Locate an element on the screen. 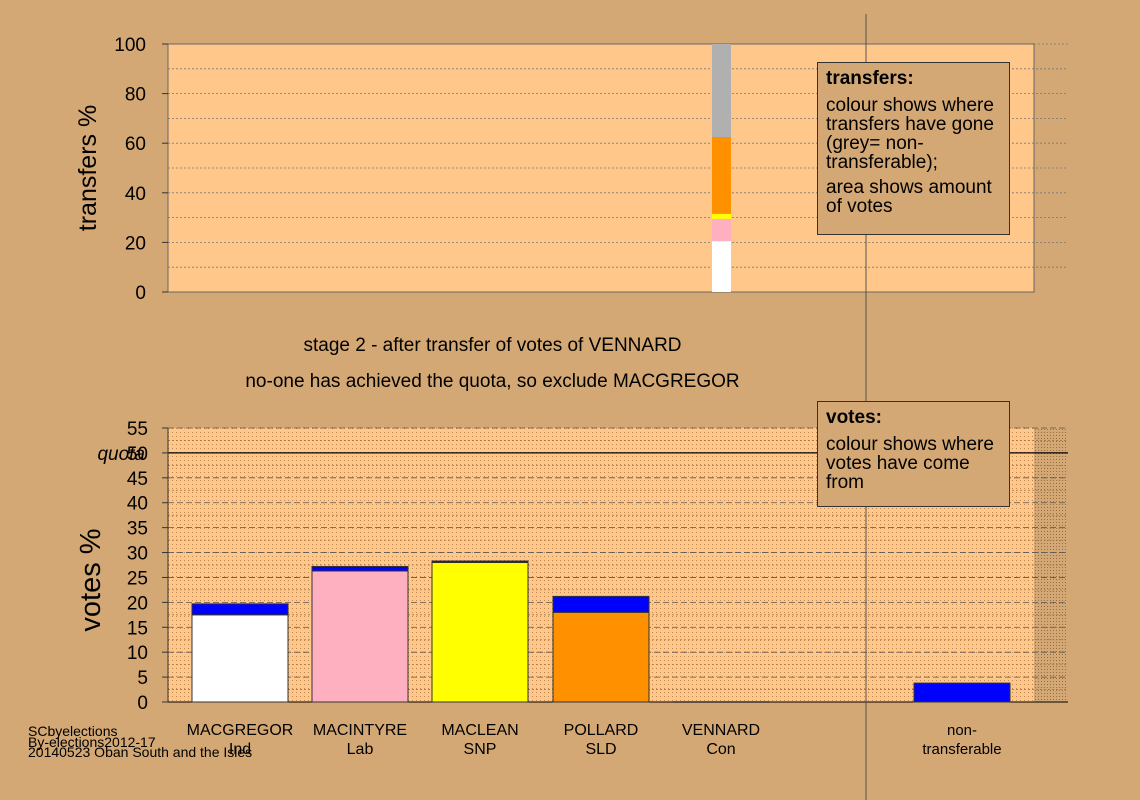 Image resolution: width=1140 pixels, height=800 pixels. y-tick-label: 45 is located at coordinates (137, 479).